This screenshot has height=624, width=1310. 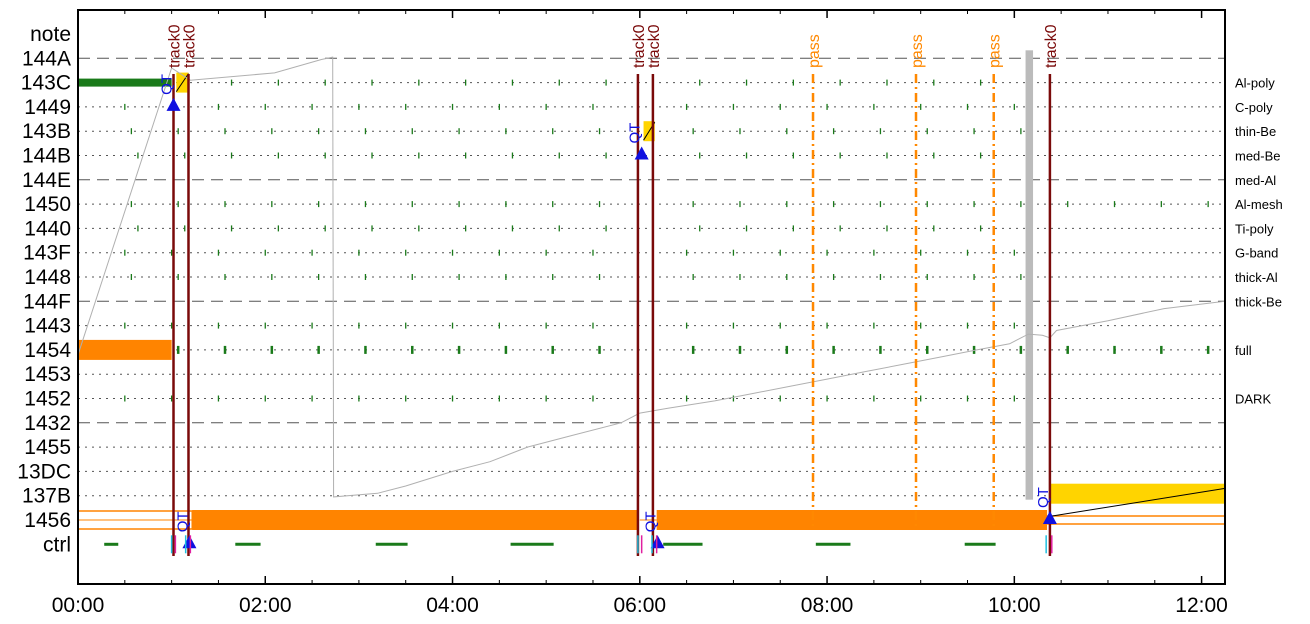 What do you see at coordinates (1243, 350) in the screenshot?
I see `filter-label-full: full` at bounding box center [1243, 350].